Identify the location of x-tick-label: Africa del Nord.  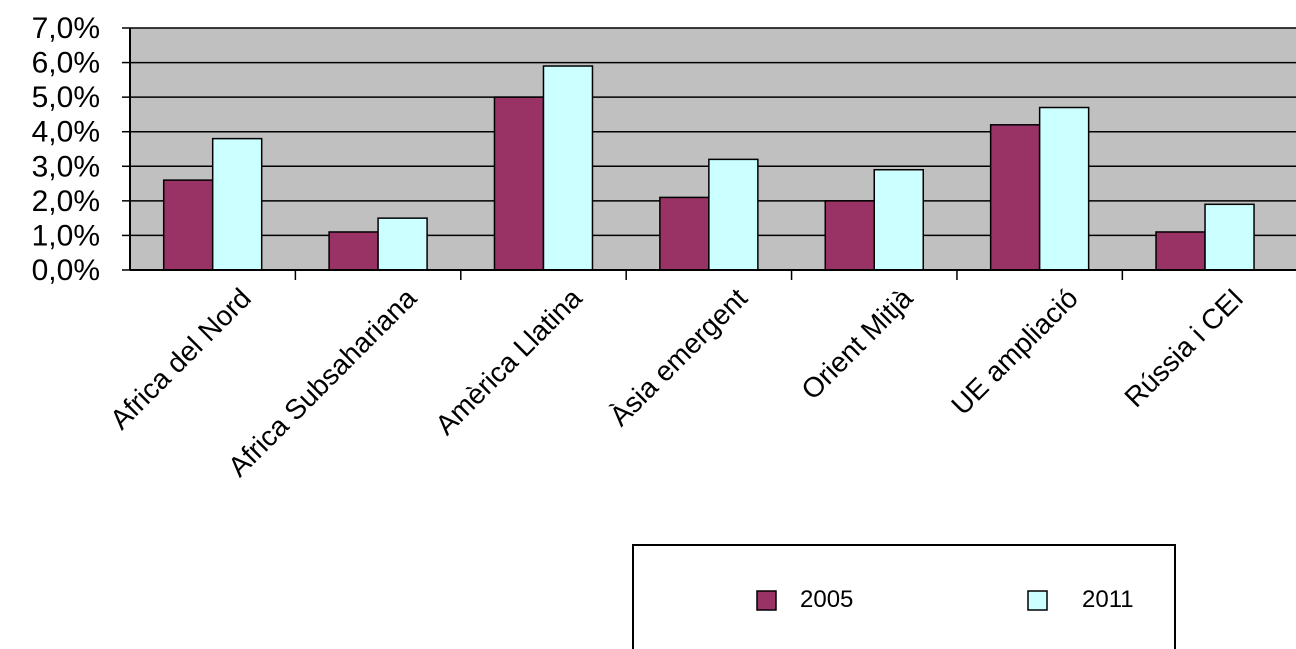
(180, 358).